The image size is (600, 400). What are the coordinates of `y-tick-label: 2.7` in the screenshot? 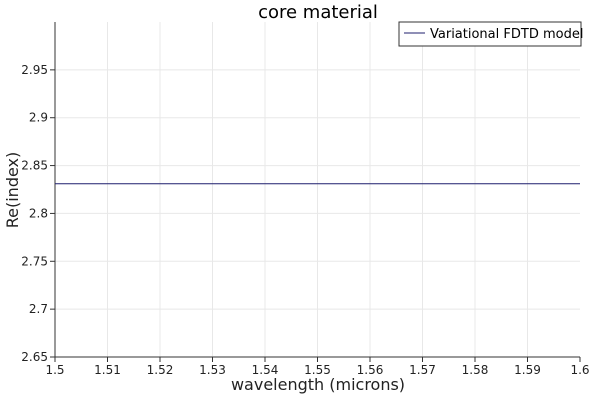 It's located at (38, 309).